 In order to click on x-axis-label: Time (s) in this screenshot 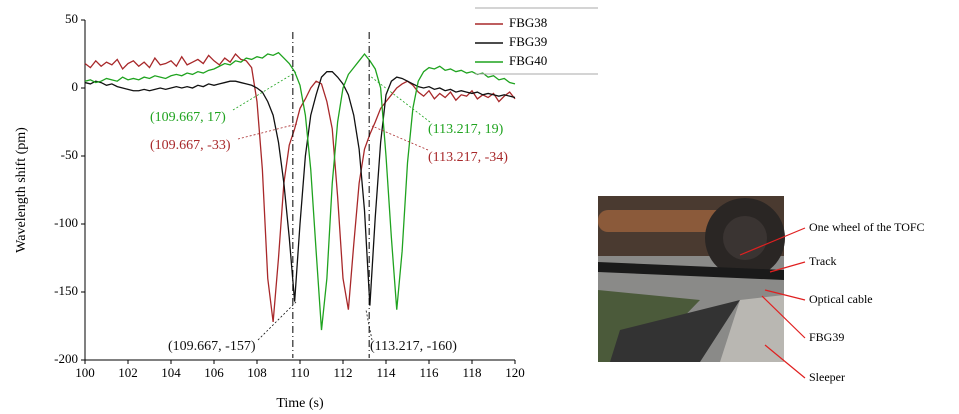, I will do `click(300, 403)`.